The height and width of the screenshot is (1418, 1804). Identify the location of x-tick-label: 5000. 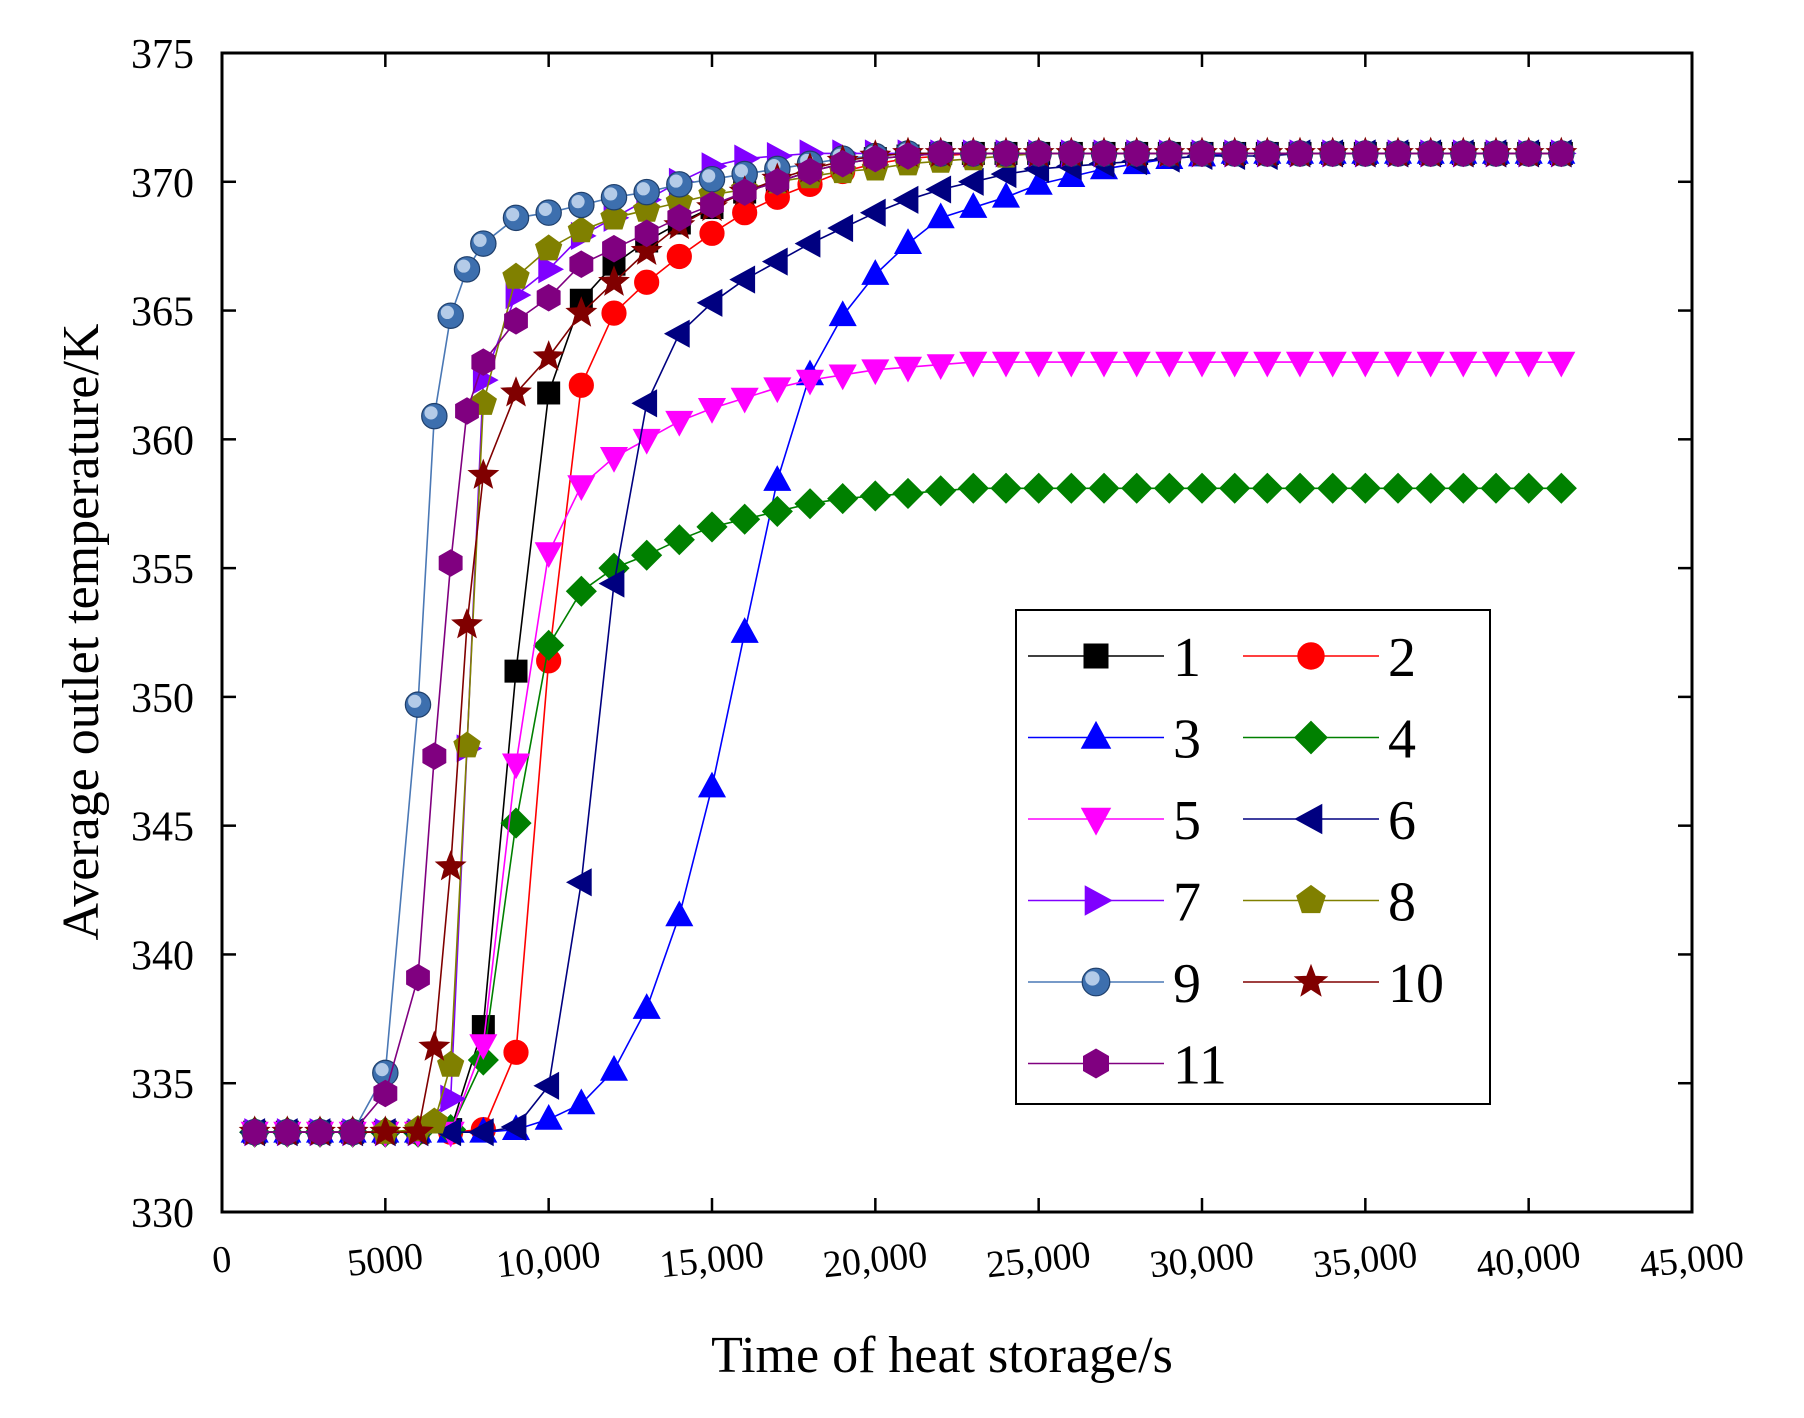
(385, 1260).